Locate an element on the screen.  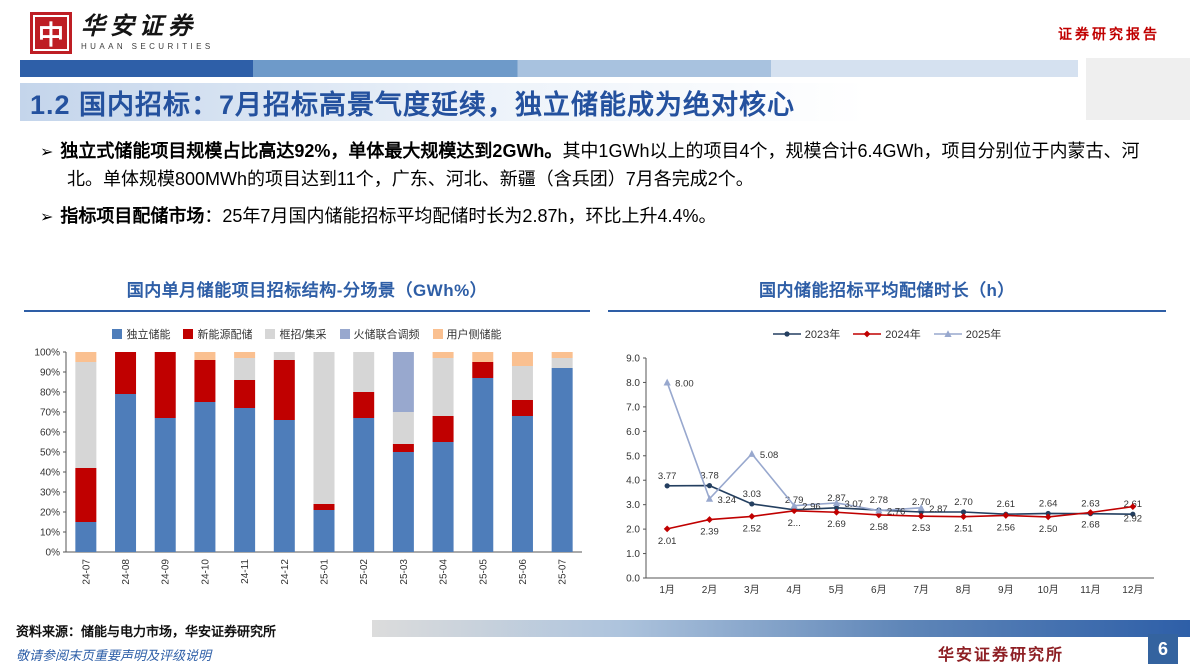
legend-label: 用户侧储能 is located at coordinates (474, 335).